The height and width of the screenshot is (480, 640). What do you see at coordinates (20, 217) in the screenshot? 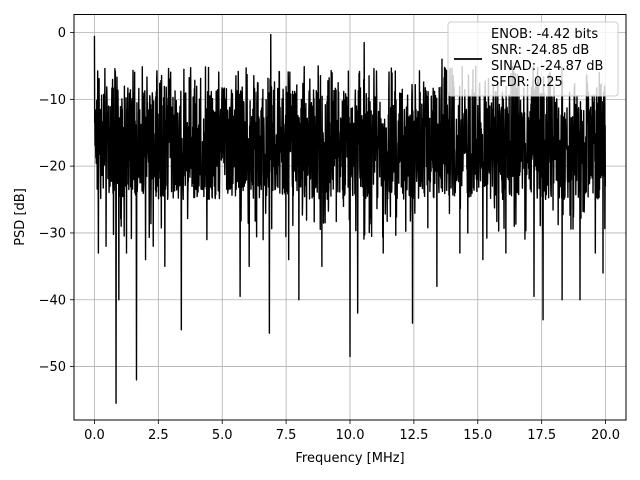
I see `y-axis-label: PSD [dB]` at bounding box center [20, 217].